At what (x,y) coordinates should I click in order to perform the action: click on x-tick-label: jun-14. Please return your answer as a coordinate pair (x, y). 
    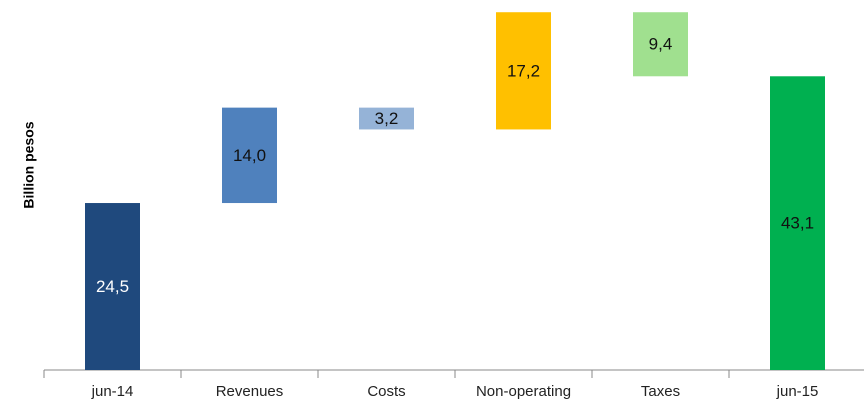
    Looking at the image, I should click on (112, 391).